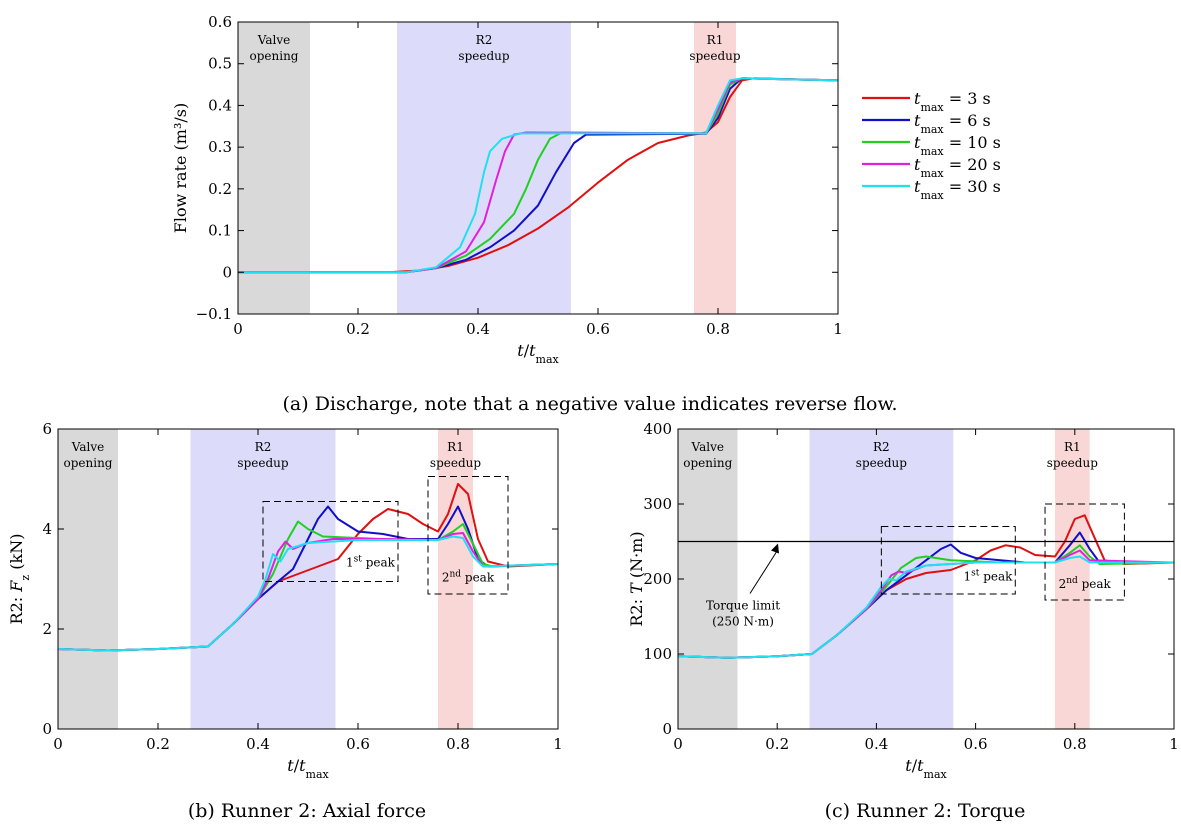 The image size is (1181, 829). What do you see at coordinates (952, 123) in the screenshot?
I see `legend-label-2: tmax = 6 s` at bounding box center [952, 123].